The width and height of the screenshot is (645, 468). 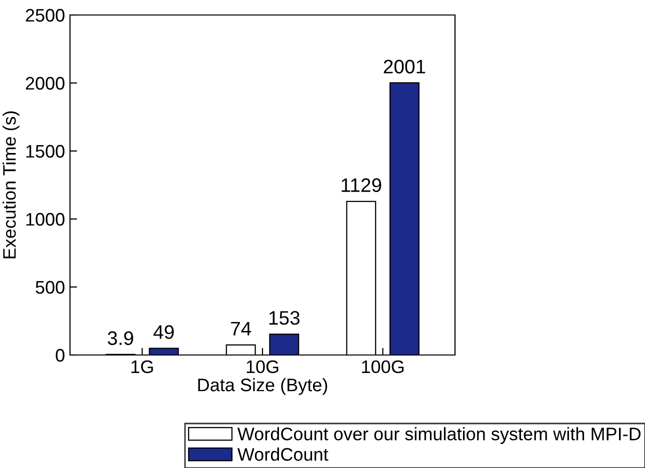 I want to click on x-tick-label: 1G, so click(x=142, y=367).